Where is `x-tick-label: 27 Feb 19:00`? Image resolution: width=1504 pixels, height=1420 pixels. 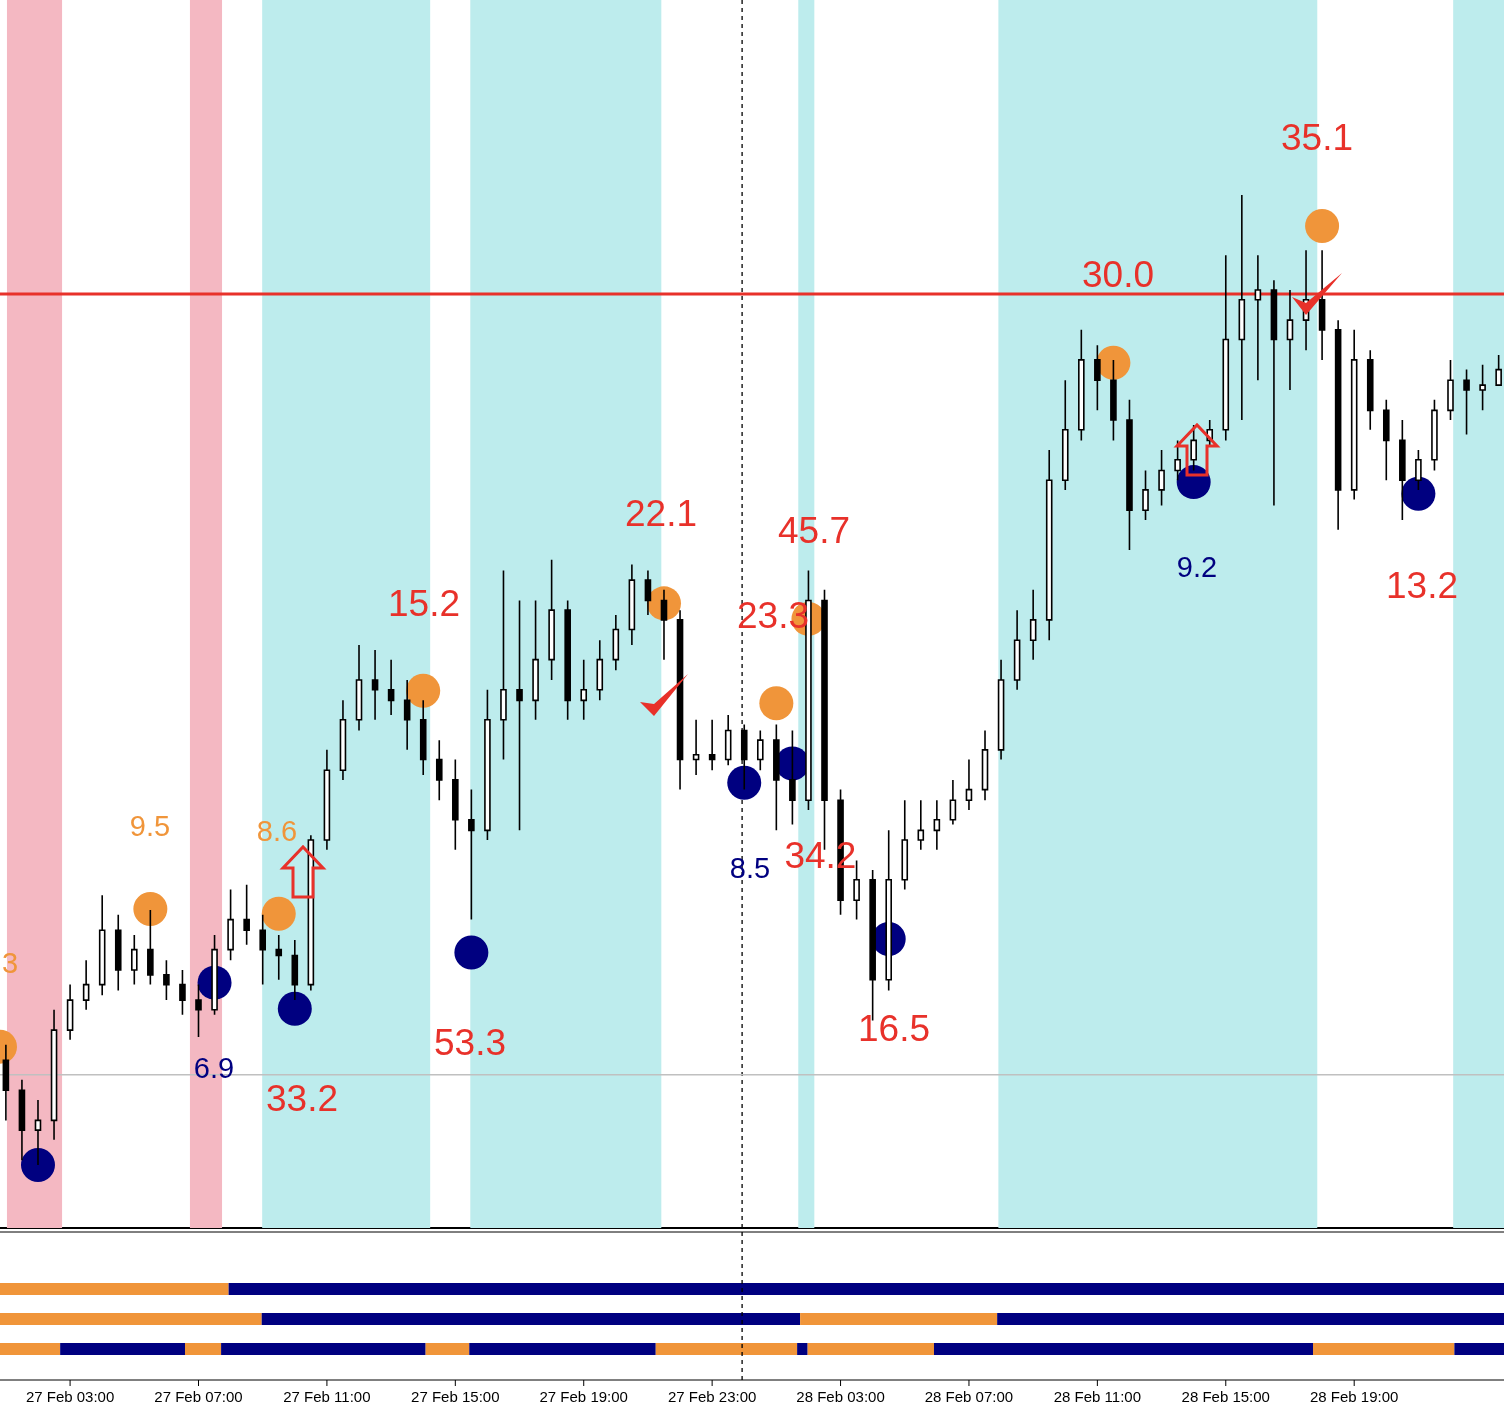 x-tick-label: 27 Feb 19:00 is located at coordinates (583, 1396).